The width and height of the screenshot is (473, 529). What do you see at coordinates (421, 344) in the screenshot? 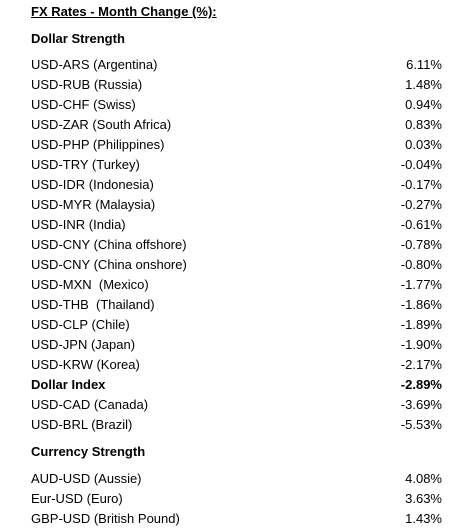
I see `change-value: -1.90%` at bounding box center [421, 344].